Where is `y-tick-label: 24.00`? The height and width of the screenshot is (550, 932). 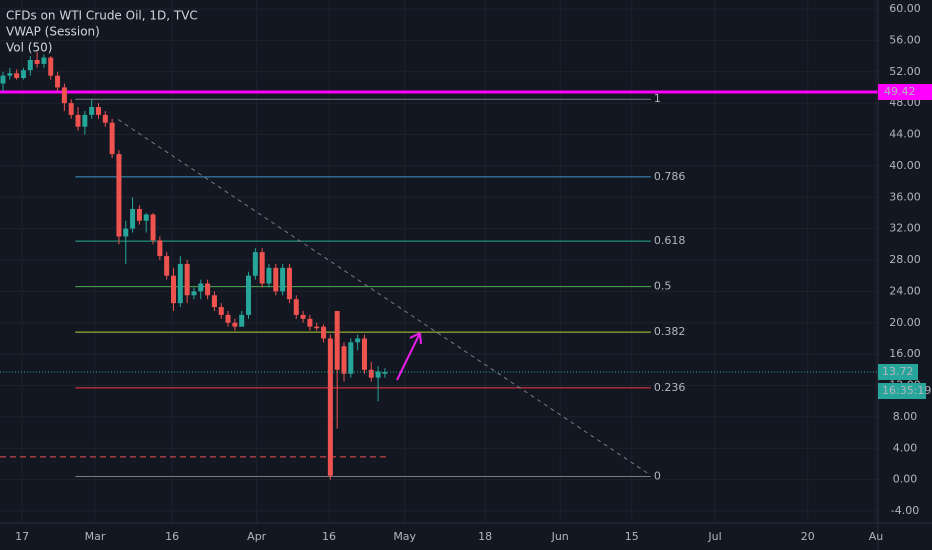 y-tick-label: 24.00 is located at coordinates (905, 290).